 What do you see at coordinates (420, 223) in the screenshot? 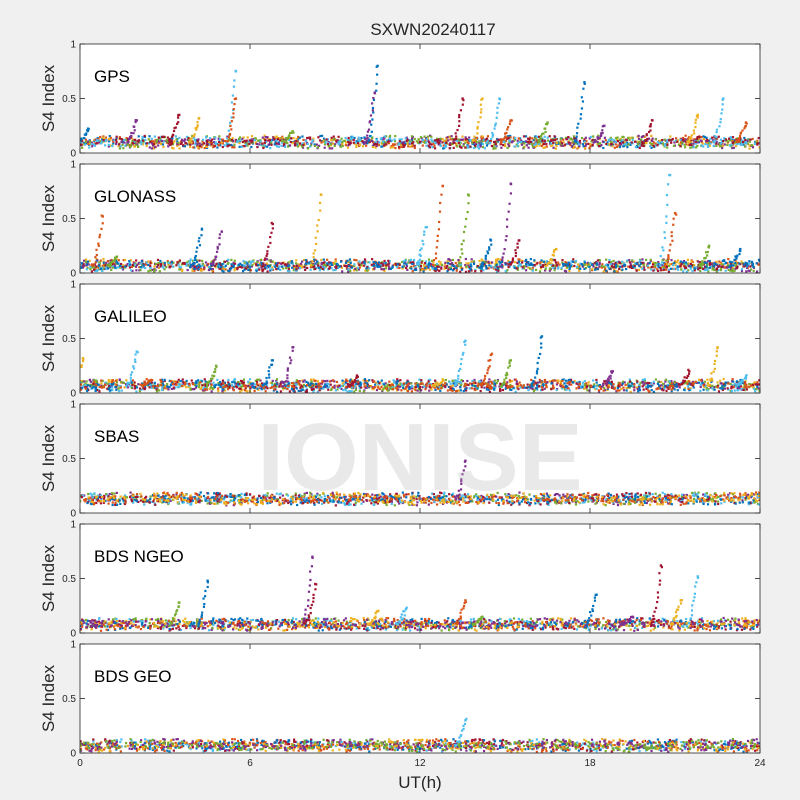
I see `data-points` at bounding box center [420, 223].